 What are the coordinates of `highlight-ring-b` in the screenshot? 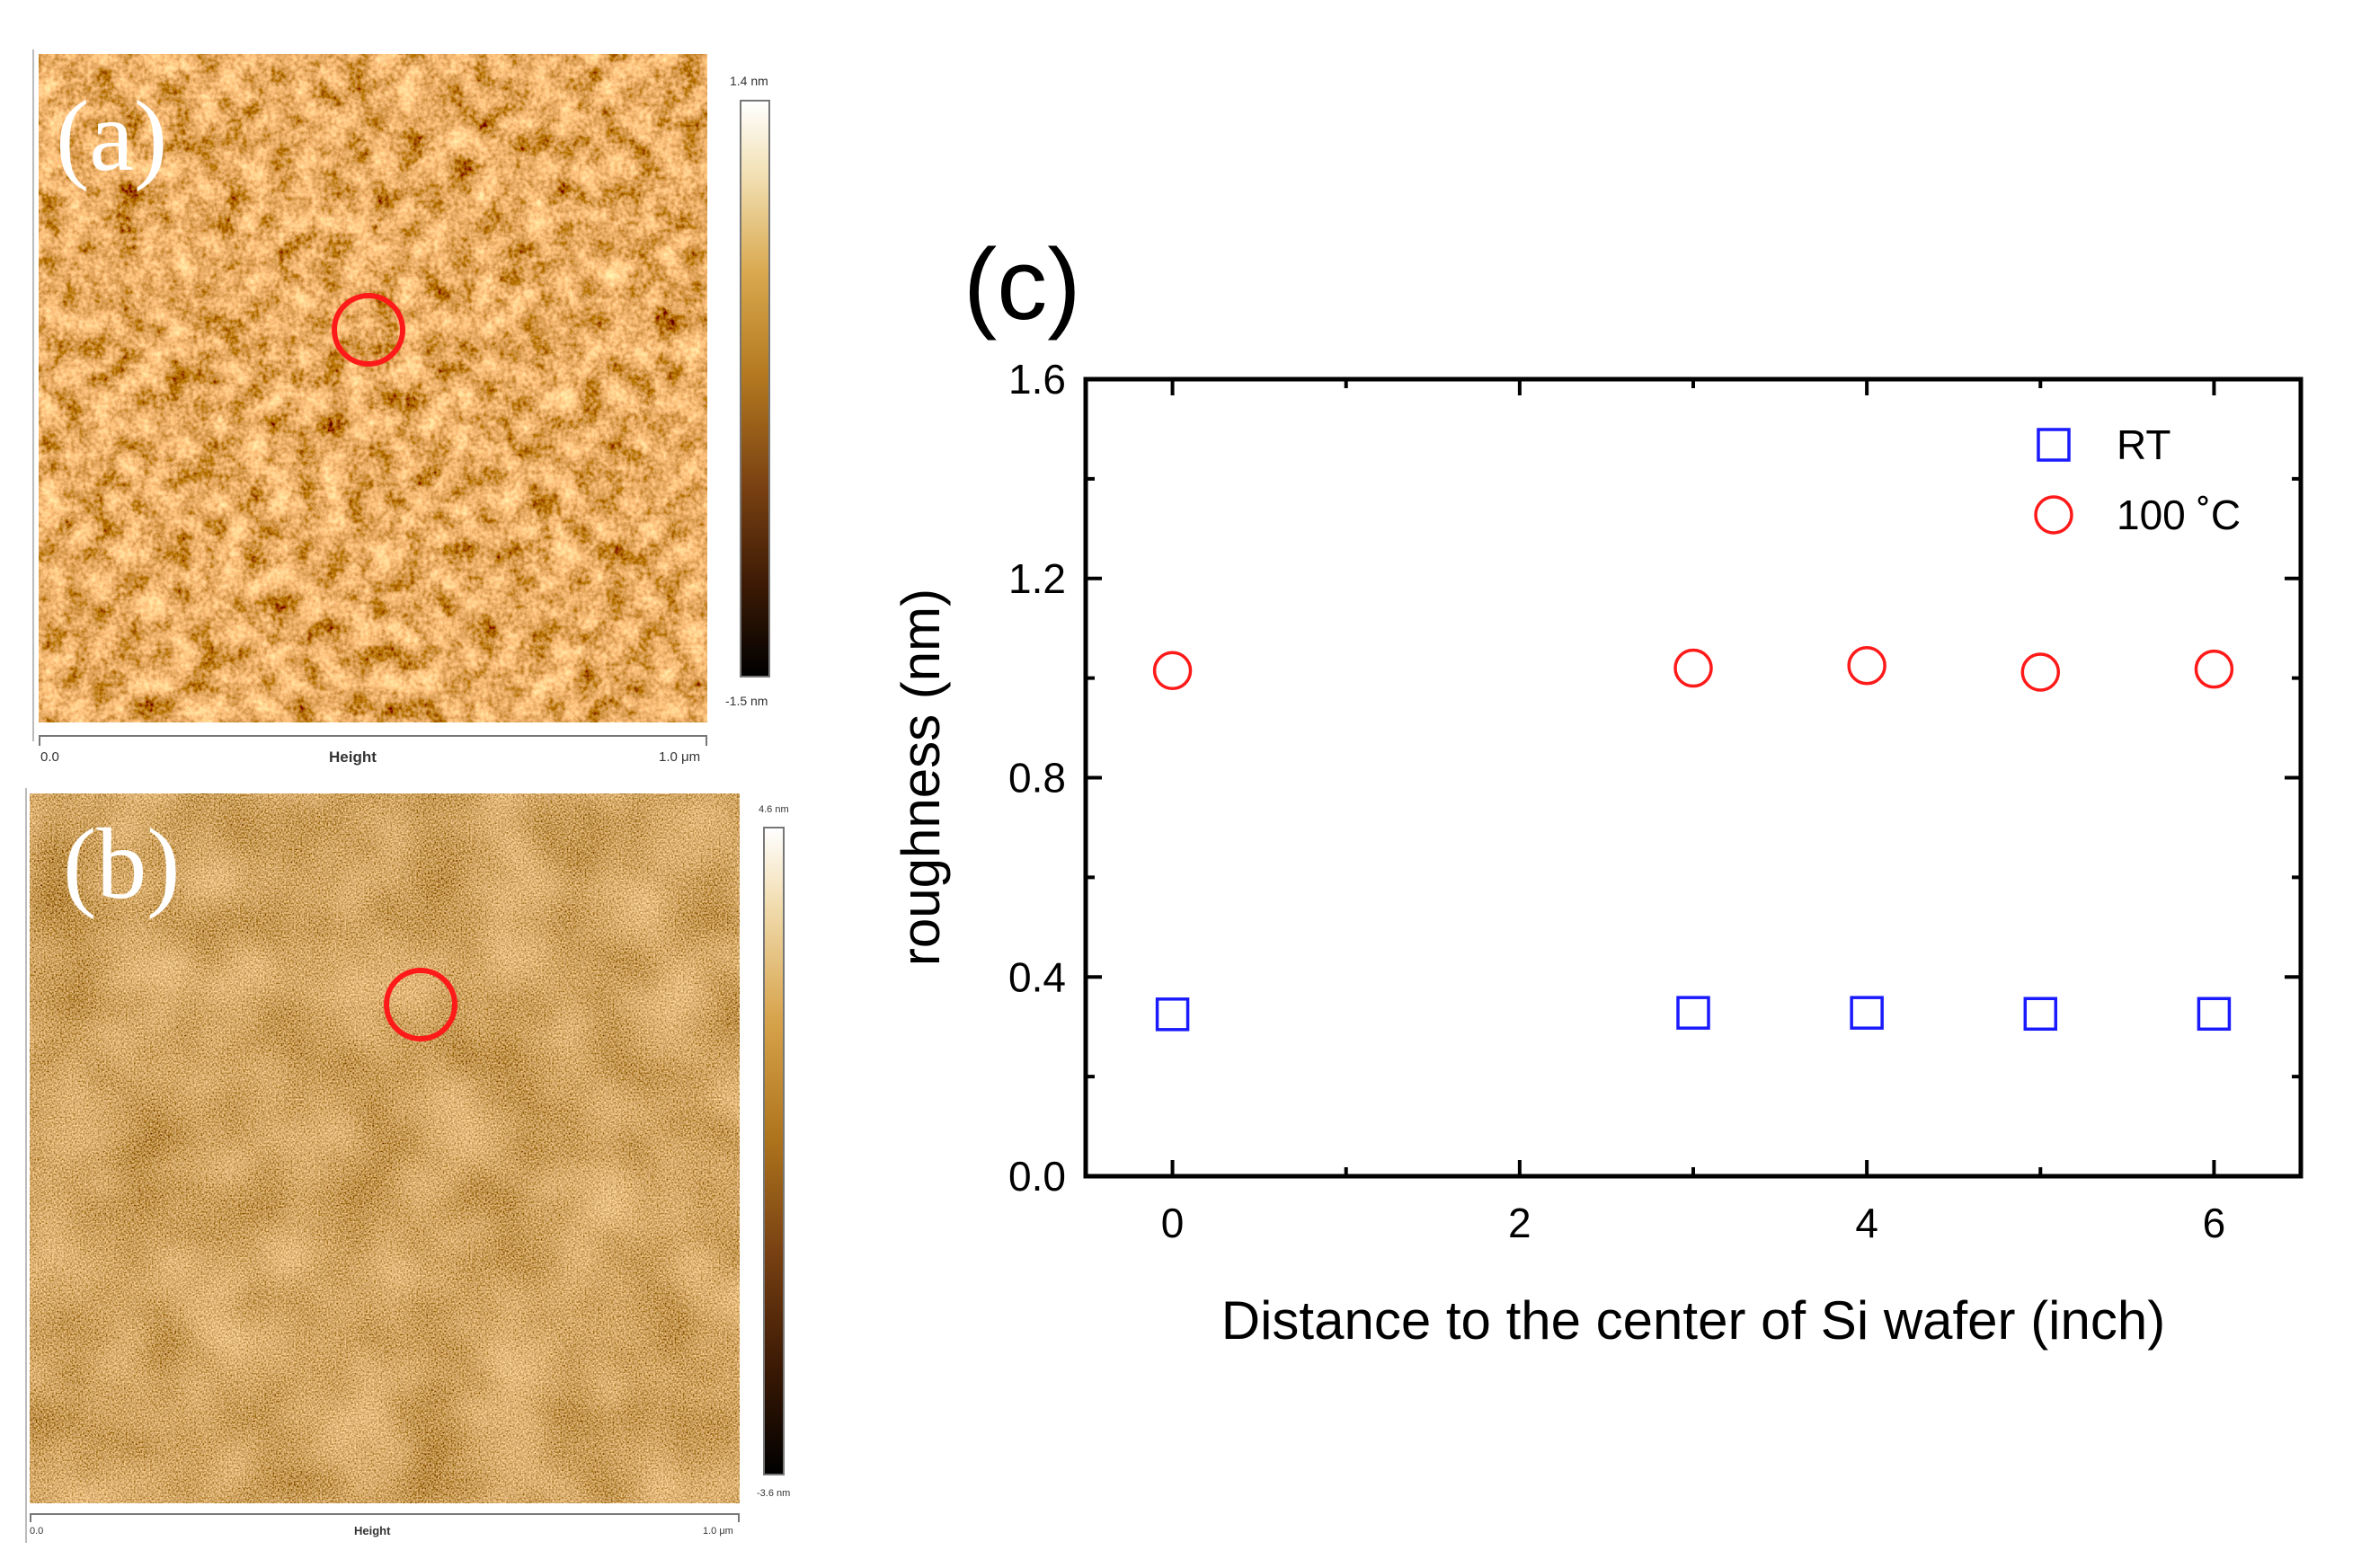 It's located at (420, 1004).